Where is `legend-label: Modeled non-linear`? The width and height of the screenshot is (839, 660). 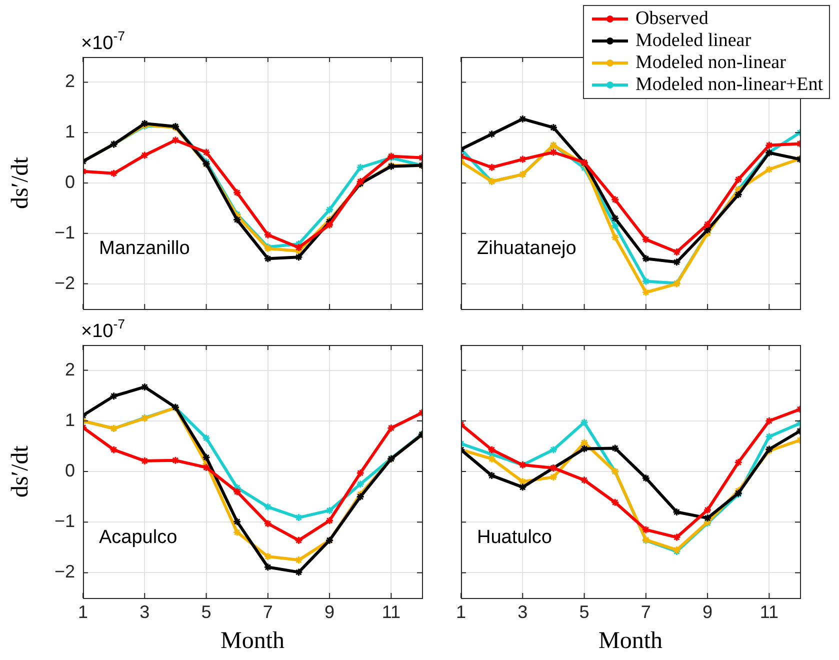
legend-label: Modeled non-linear is located at coordinates (711, 63).